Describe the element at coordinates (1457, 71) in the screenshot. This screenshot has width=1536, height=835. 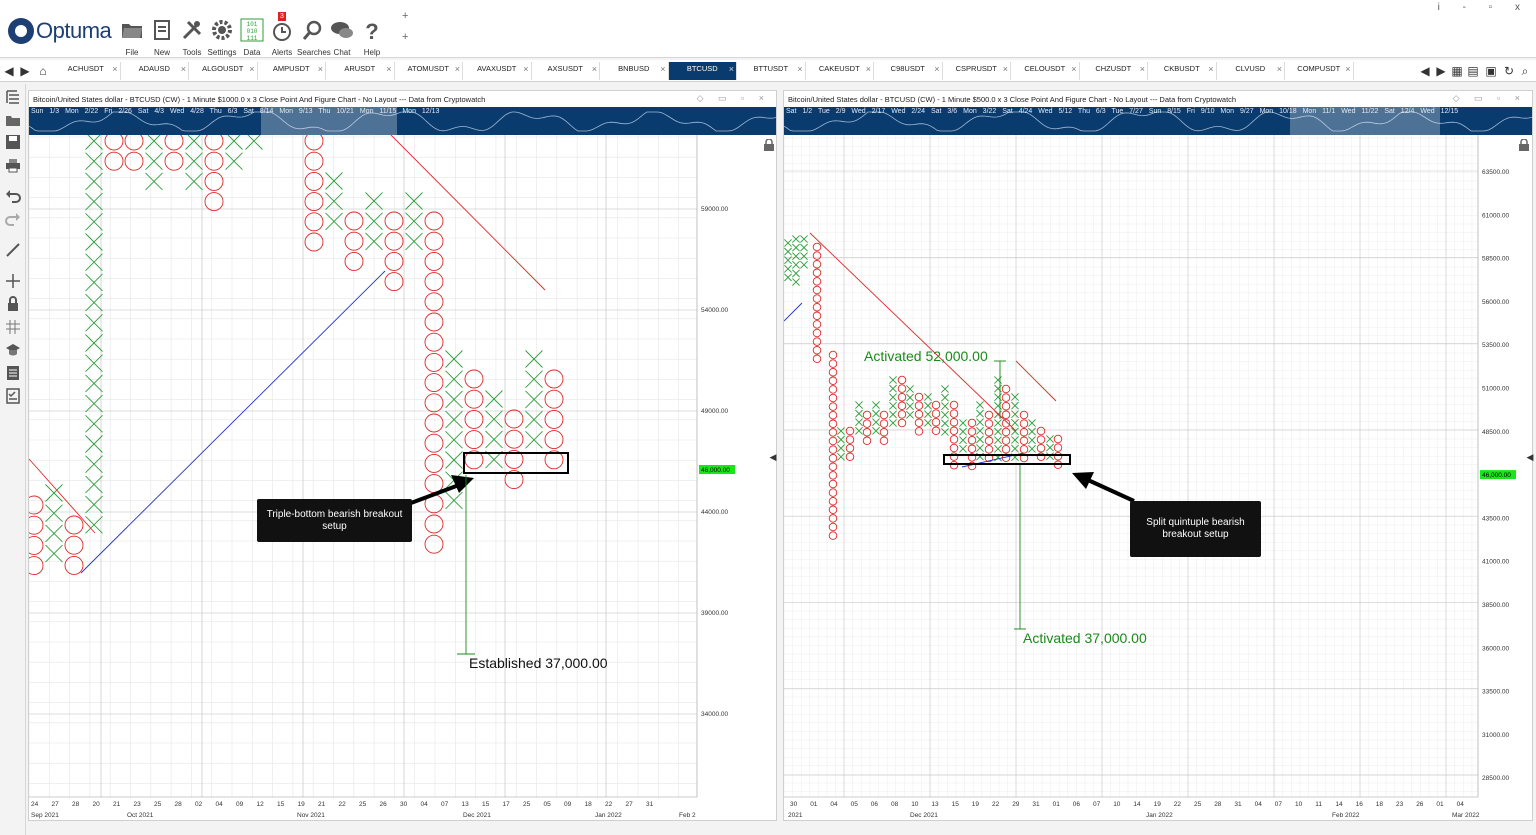
I see `grid-layout-icon: ▦` at that location.